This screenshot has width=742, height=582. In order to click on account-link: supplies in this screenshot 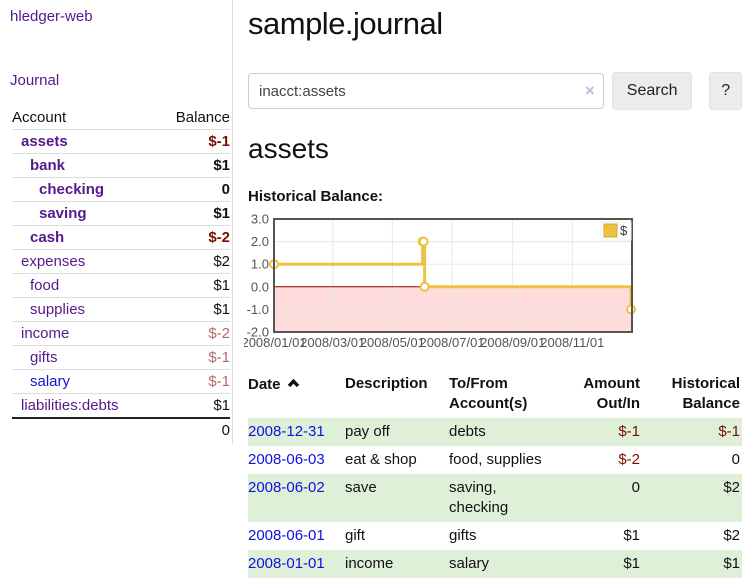, I will do `click(58, 309)`.